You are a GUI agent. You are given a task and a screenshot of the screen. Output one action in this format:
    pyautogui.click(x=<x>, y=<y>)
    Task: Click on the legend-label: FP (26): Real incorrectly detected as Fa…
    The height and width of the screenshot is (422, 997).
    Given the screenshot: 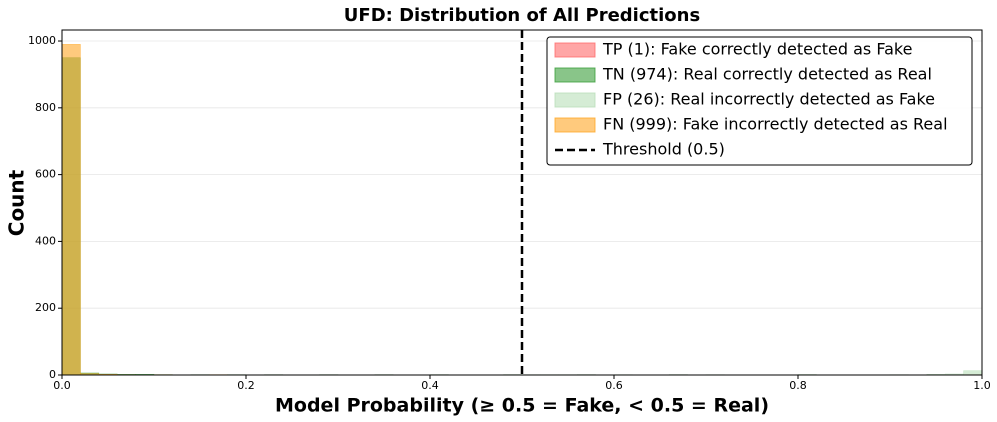 What is the action you would take?
    pyautogui.click(x=769, y=99)
    